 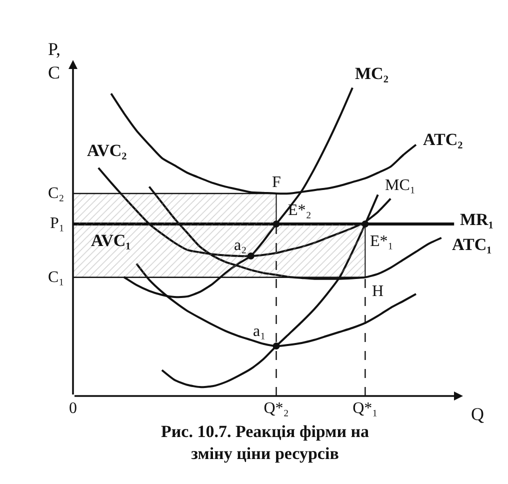 What do you see at coordinates (400, 185) in the screenshot?
I see `series-label: MC₁` at bounding box center [400, 185].